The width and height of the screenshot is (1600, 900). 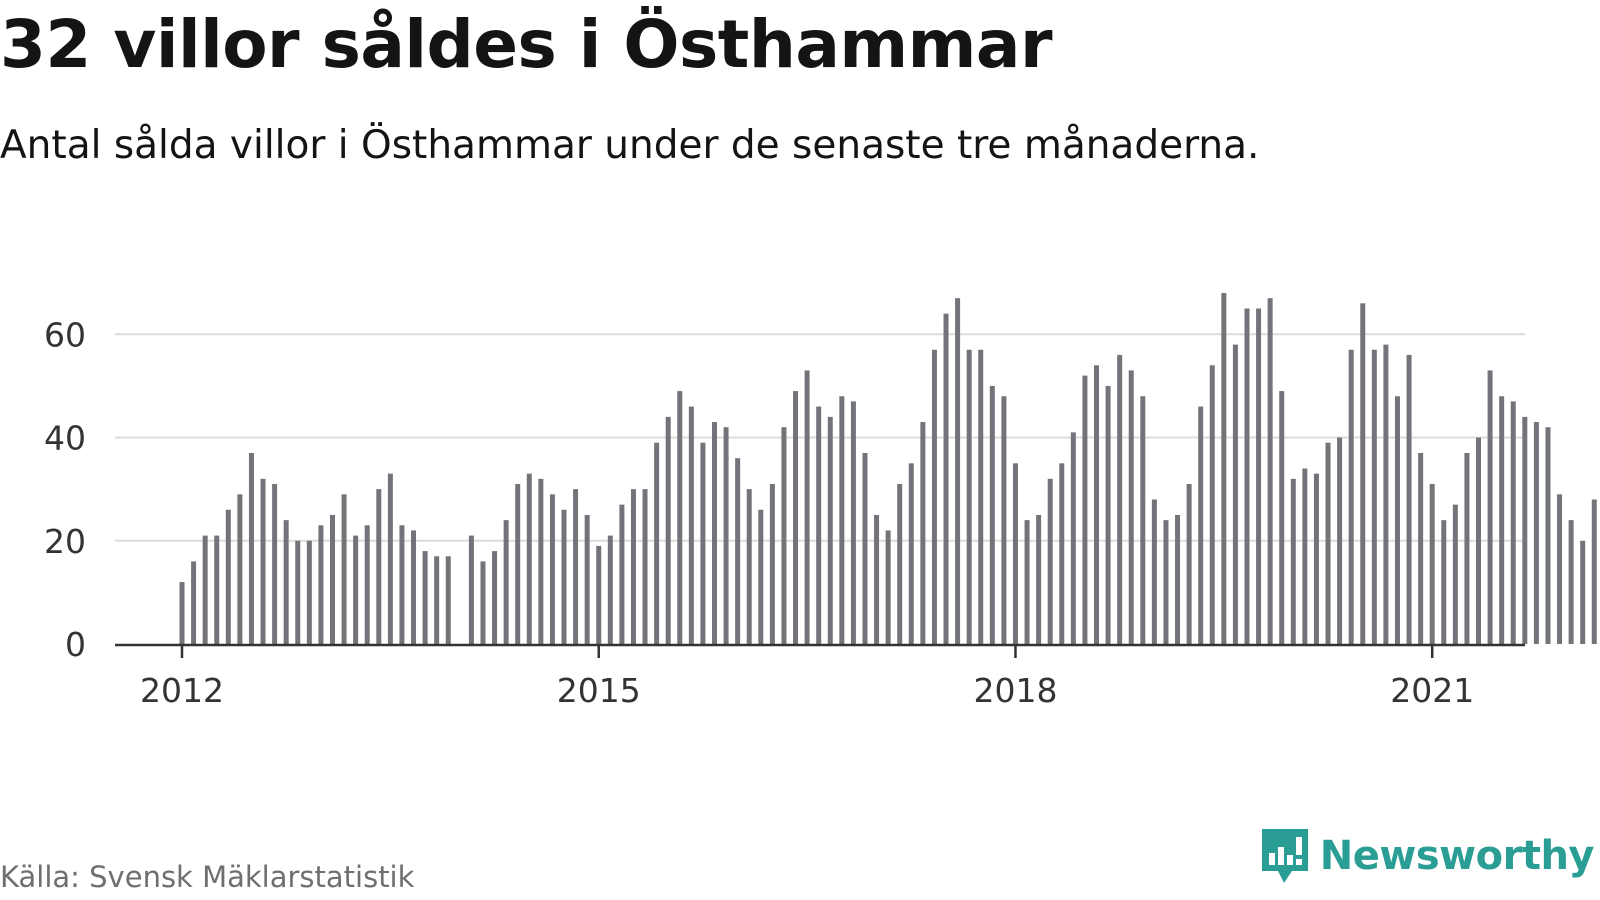 What do you see at coordinates (65, 489) in the screenshot?
I see `y-axis-ticks: 0 20 40 60` at bounding box center [65, 489].